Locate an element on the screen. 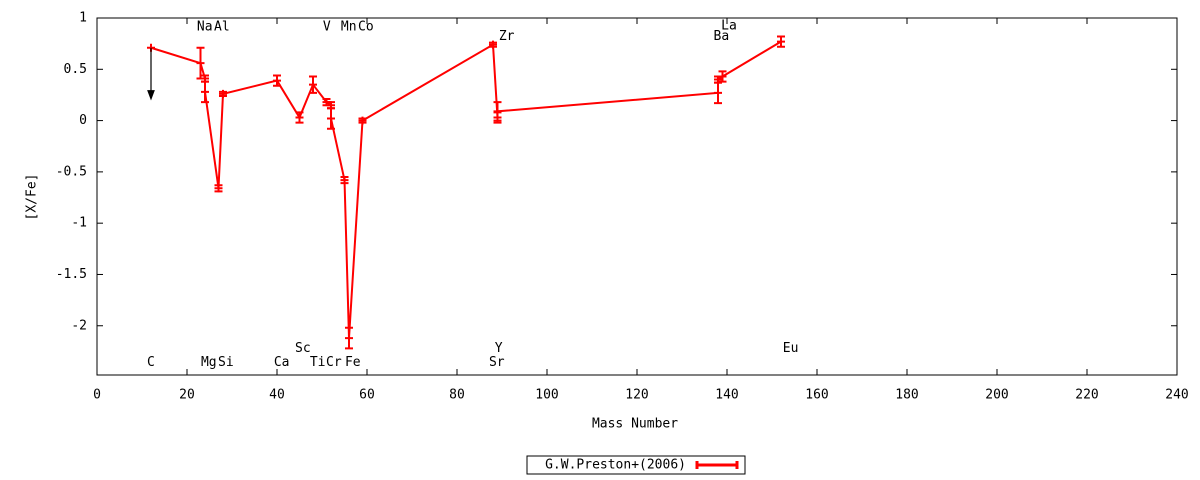 This screenshot has width=1200, height=480. x-tick-label: 60 is located at coordinates (367, 395).